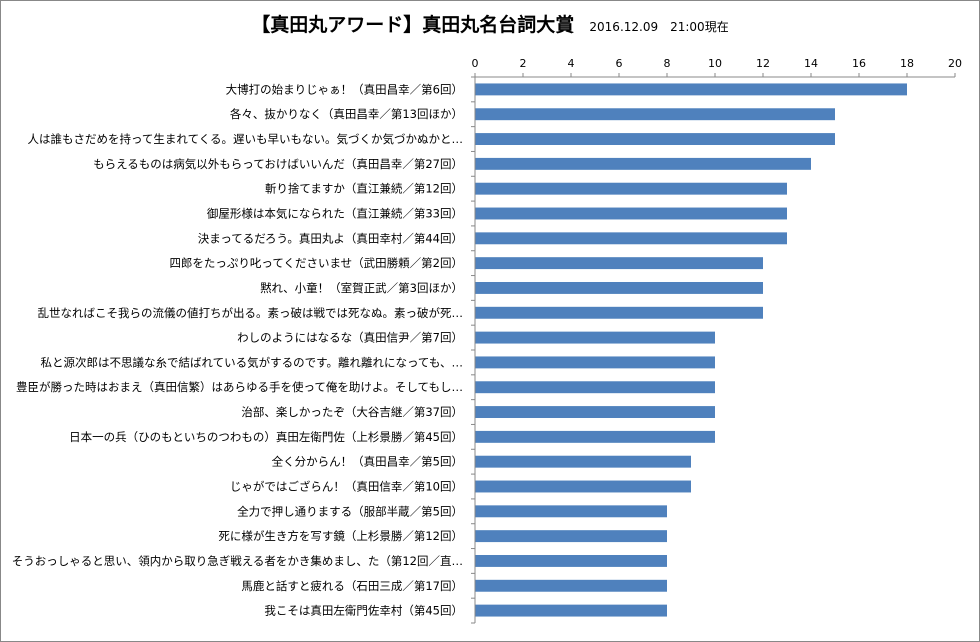  I want to click on chart-header: 【真田丸アワード】真田丸名台詞大賞 2016.12.09 21:00現在, so click(490, 23).